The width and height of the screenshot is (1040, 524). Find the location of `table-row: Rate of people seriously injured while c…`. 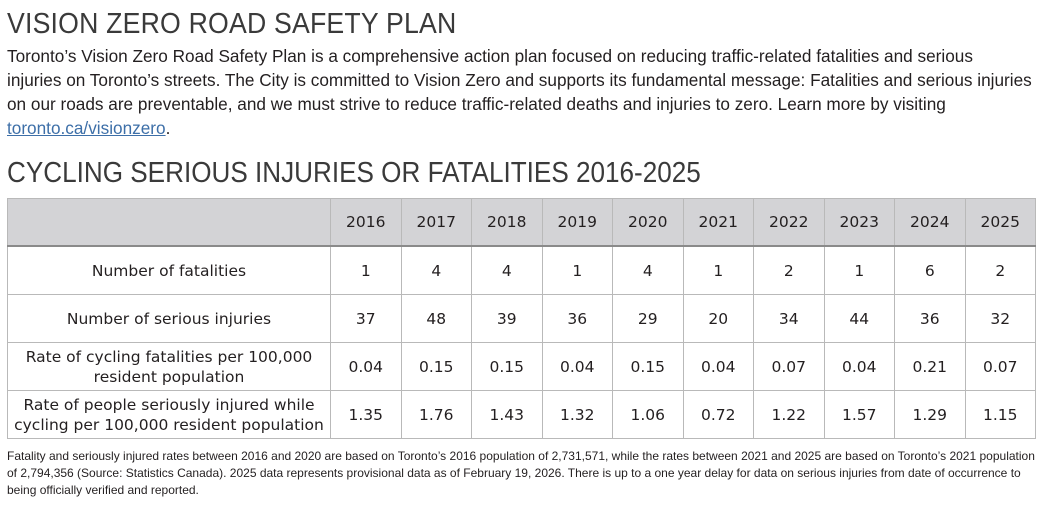

table-row: Rate of people seriously injured while c… is located at coordinates (521, 414).